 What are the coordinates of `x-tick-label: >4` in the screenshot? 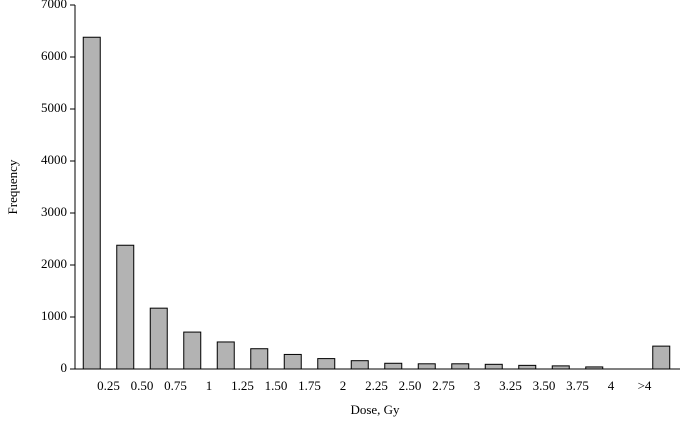 It's located at (645, 385).